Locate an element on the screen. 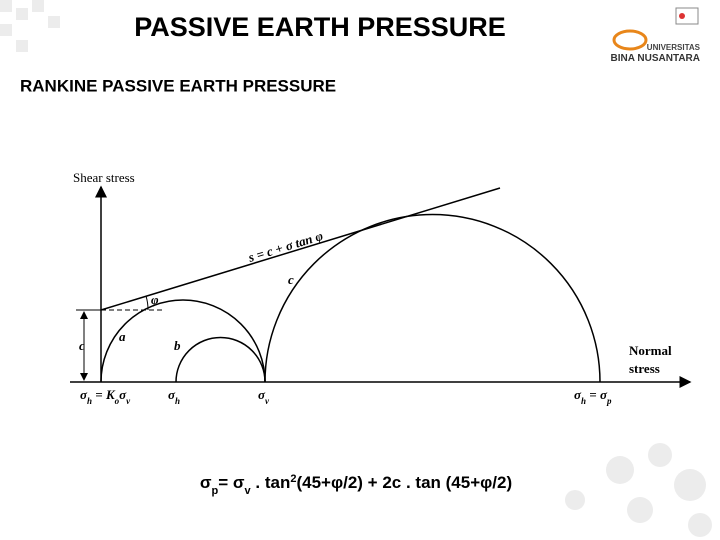 The width and height of the screenshot is (720, 540). logo-line1: UNIVERSITAS is located at coordinates (674, 47).